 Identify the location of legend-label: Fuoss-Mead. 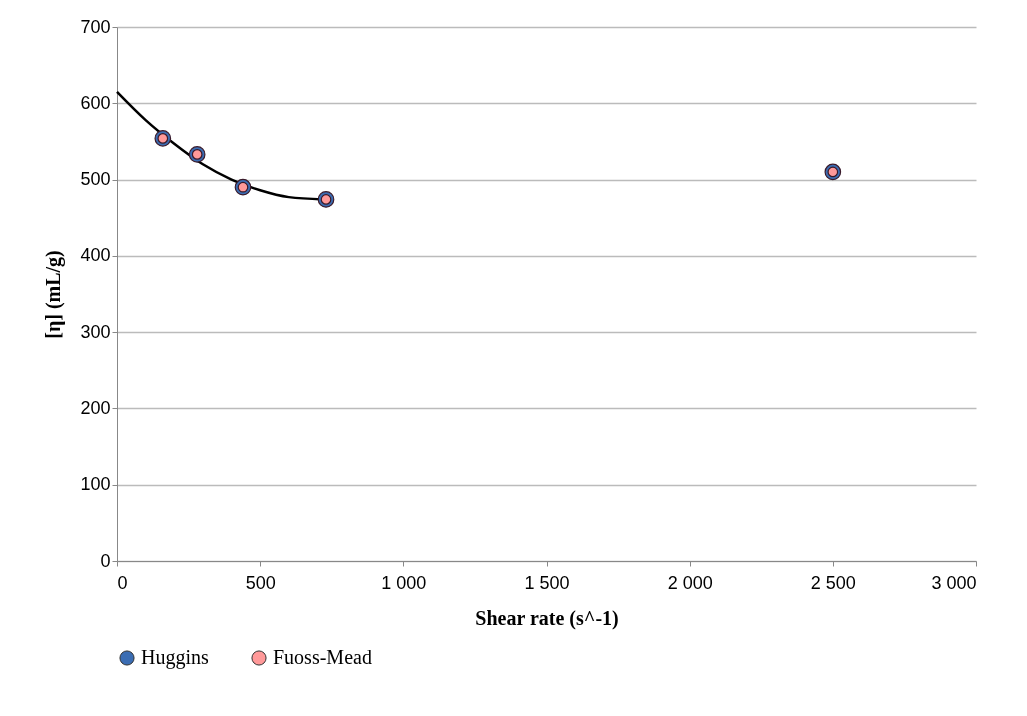
(322, 657).